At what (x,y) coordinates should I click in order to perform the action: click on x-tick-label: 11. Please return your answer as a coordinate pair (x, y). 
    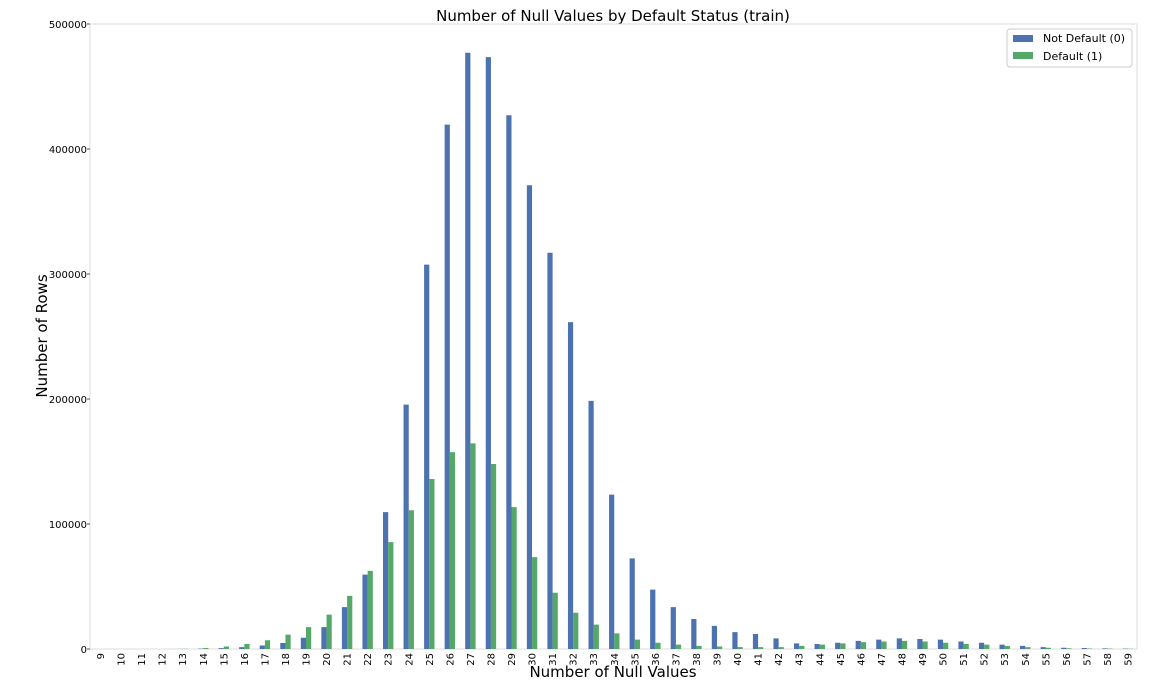
    Looking at the image, I should click on (142, 659).